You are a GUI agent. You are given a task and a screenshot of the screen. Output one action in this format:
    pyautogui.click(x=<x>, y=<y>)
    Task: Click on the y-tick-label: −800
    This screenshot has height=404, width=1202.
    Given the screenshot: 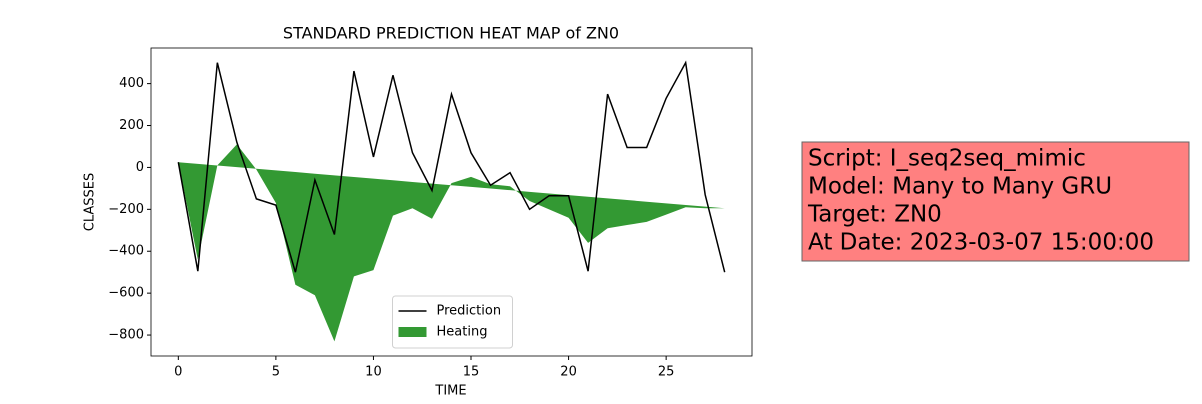 What is the action you would take?
    pyautogui.click(x=126, y=335)
    